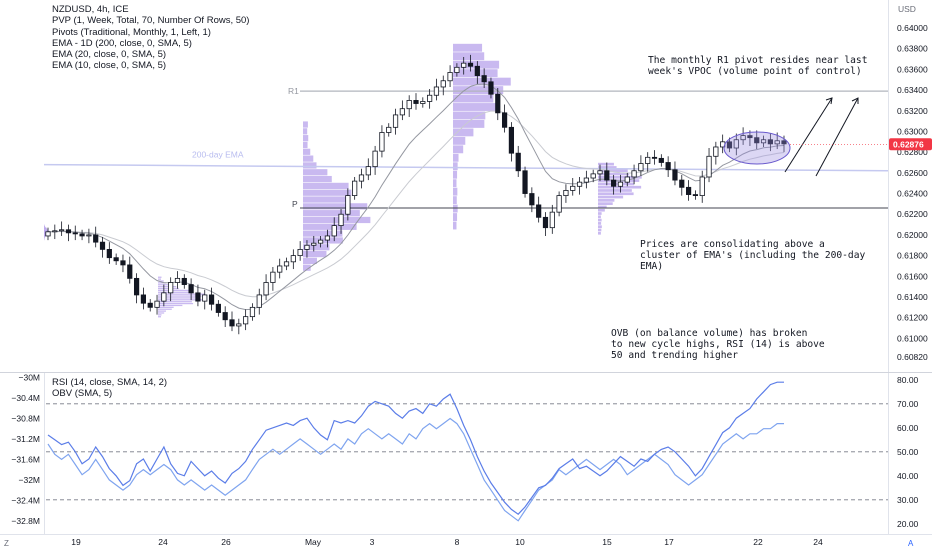 This screenshot has width=932, height=550. What do you see at coordinates (82, 394) in the screenshot?
I see `legend-obv: OBV (SMA, 5)` at bounding box center [82, 394].